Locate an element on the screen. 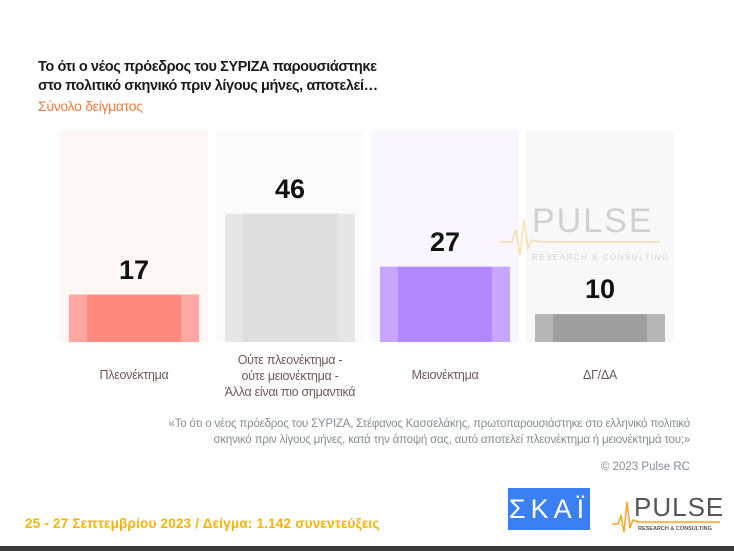 This screenshot has width=734, height=551. bar-background is located at coordinates (600, 236).